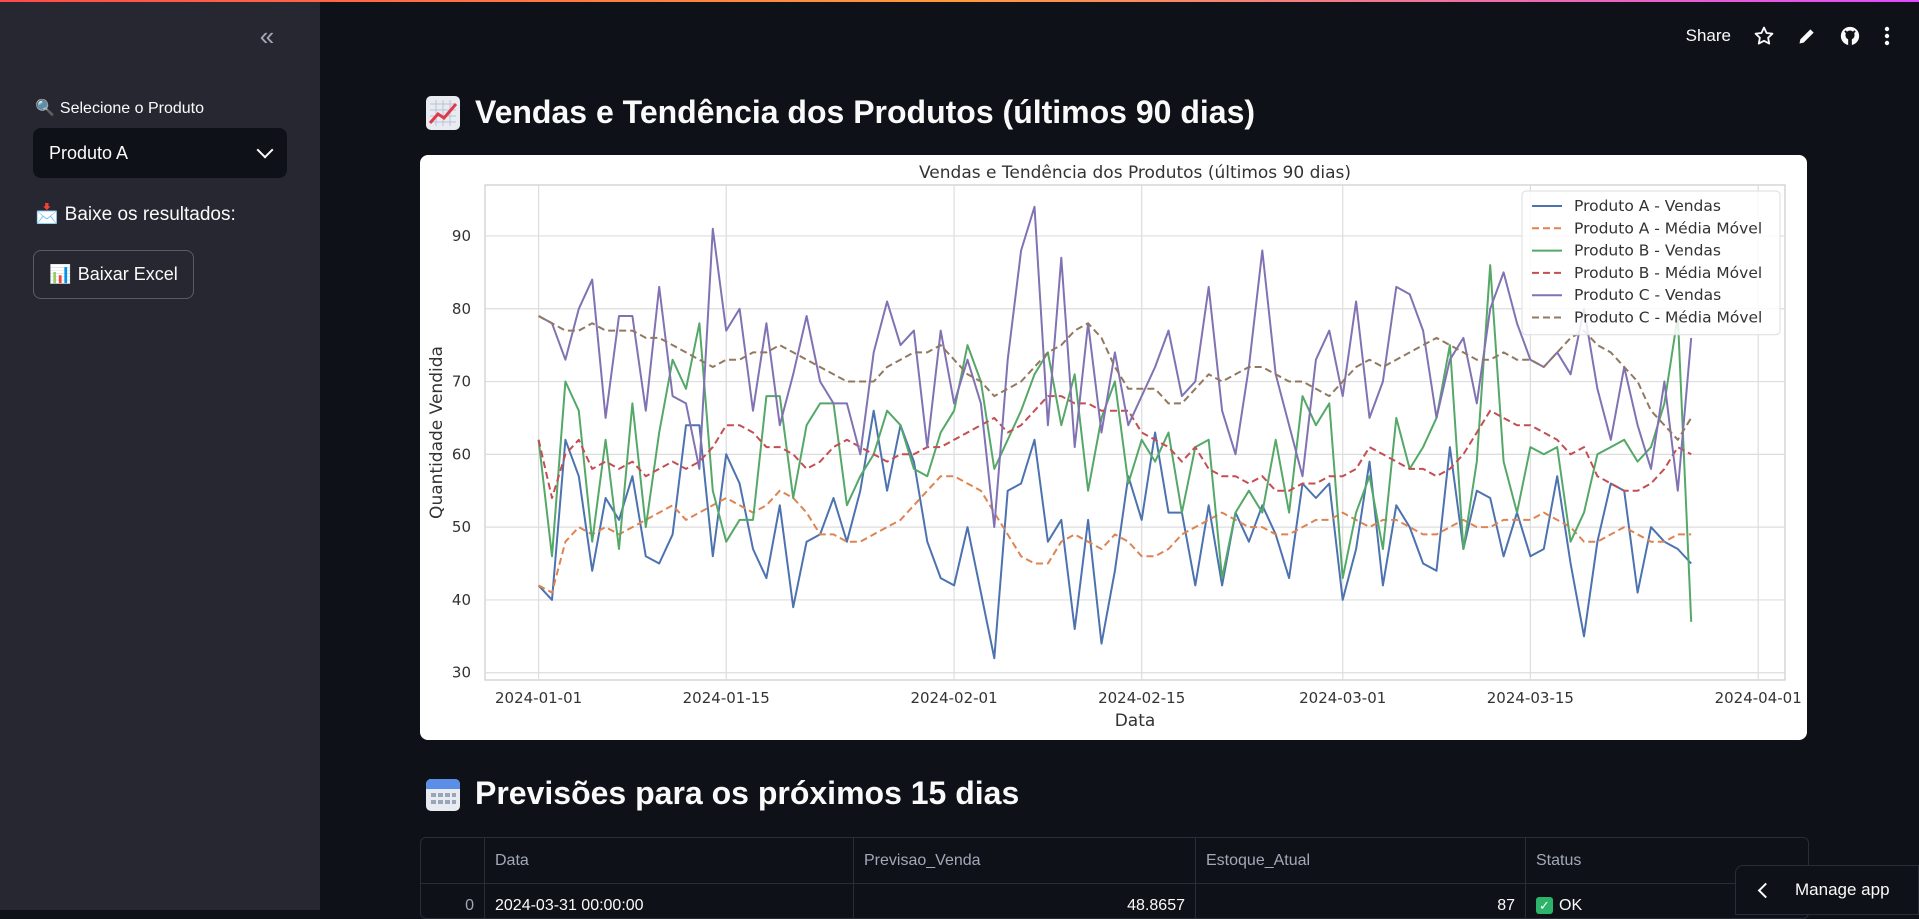 This screenshot has width=1919, height=919. I want to click on legend-entry-4: Produto C - Vendas, so click(1647, 295).